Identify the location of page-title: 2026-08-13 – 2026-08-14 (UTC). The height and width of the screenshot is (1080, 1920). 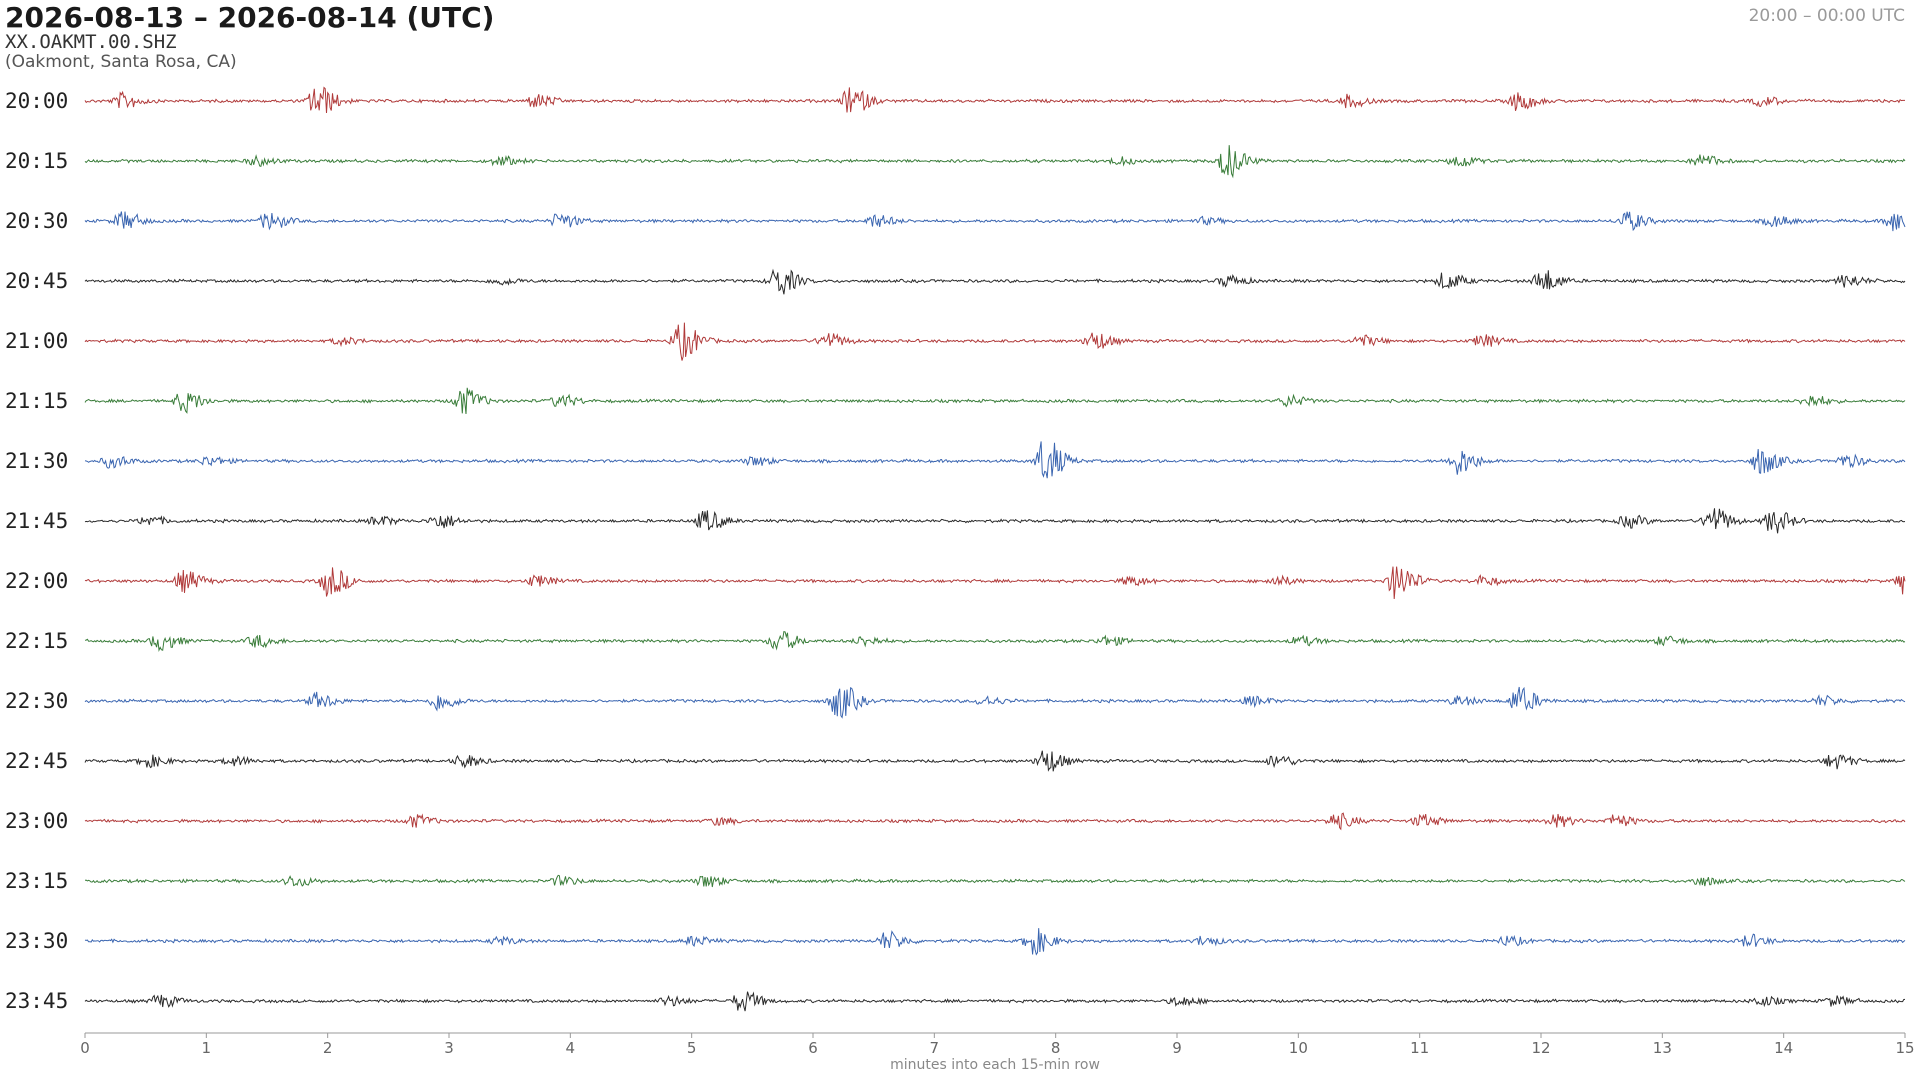
(249, 17).